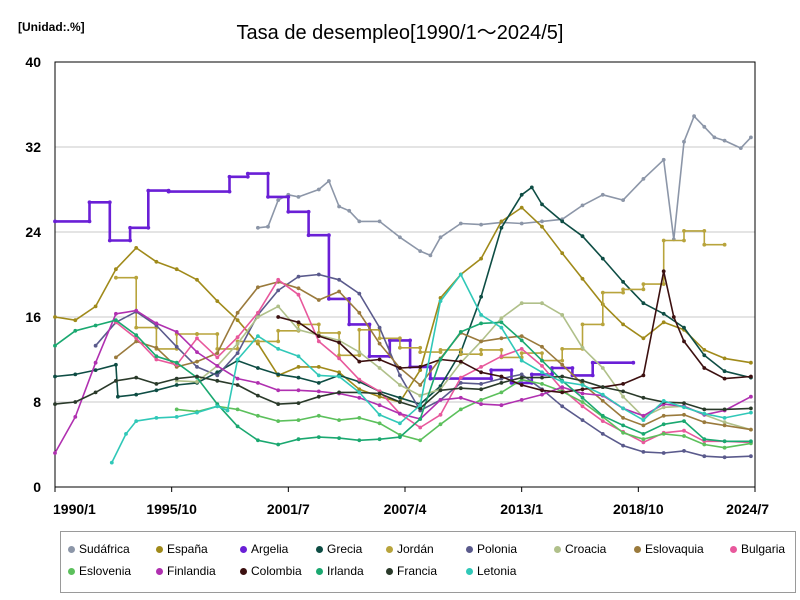 This screenshot has width=800, height=600. I want to click on legend-item: Grecia, so click(339, 549).